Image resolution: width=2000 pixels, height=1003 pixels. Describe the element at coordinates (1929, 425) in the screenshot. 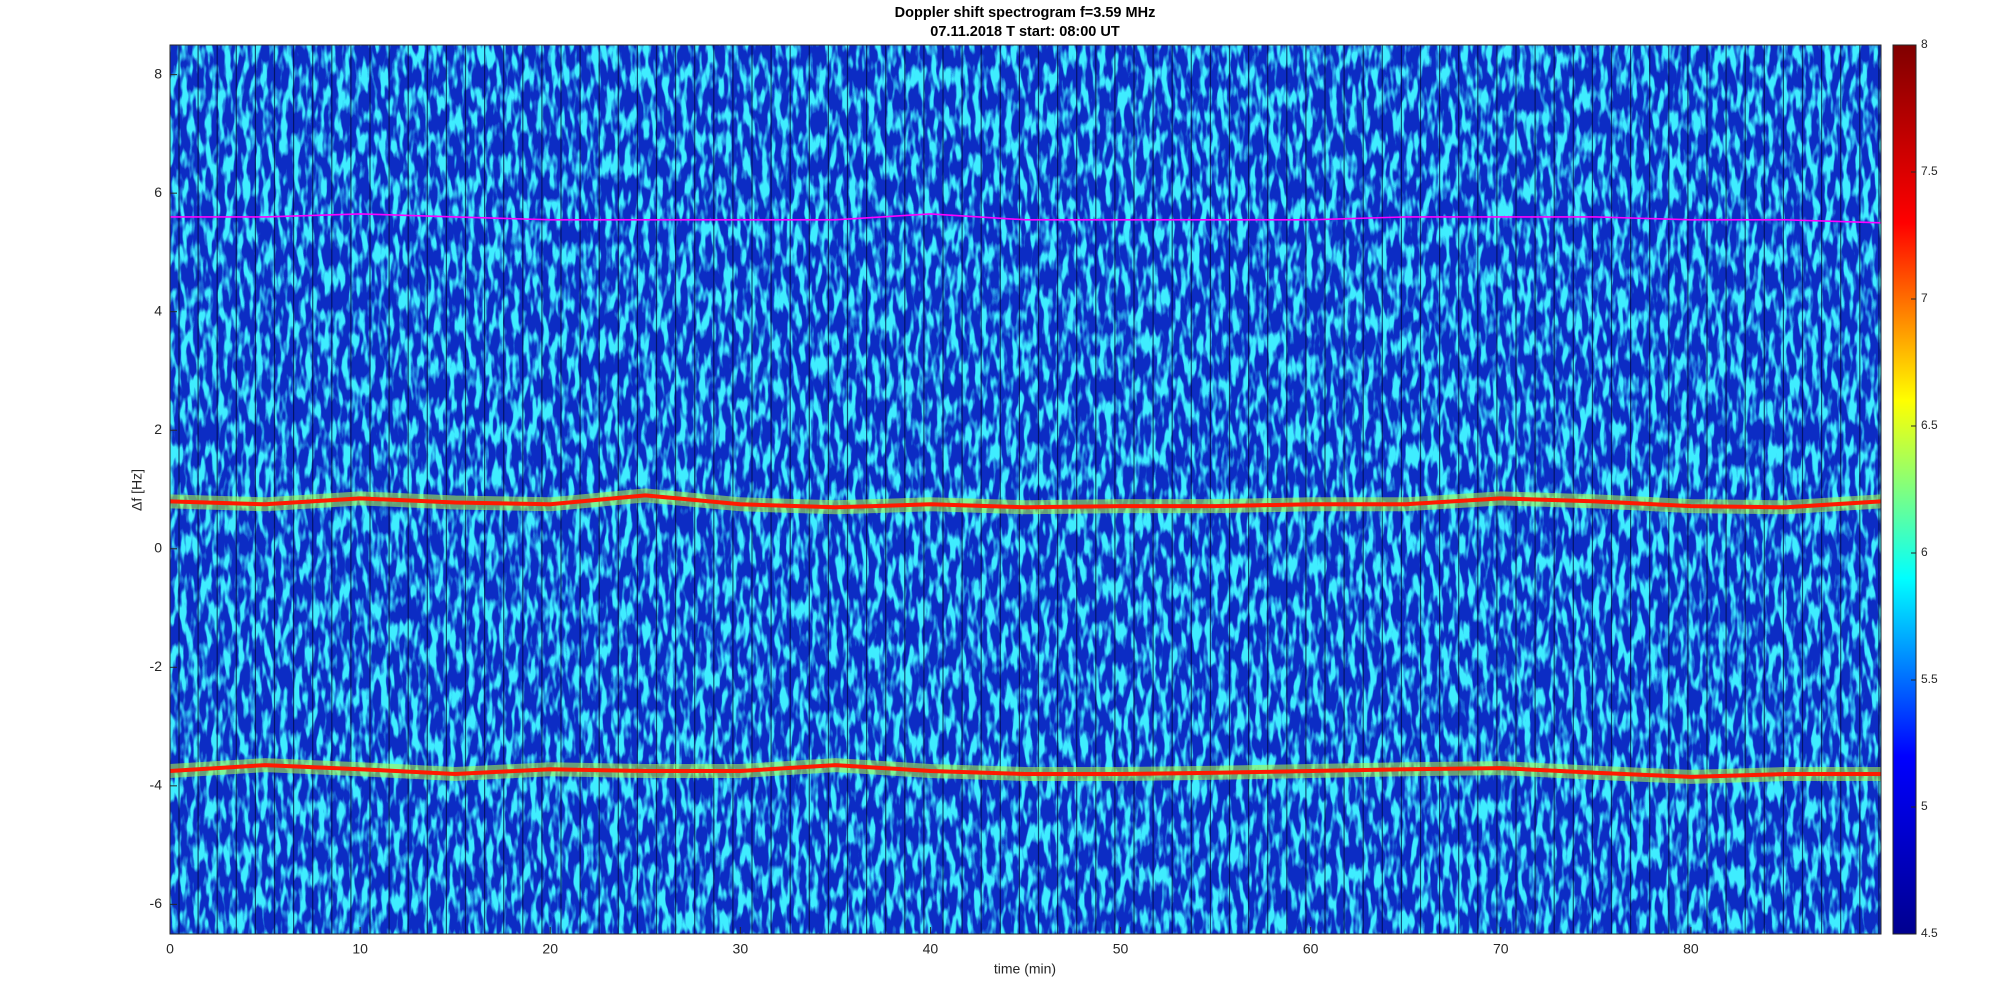

I see `colorbar-tick-label: 6.5` at that location.